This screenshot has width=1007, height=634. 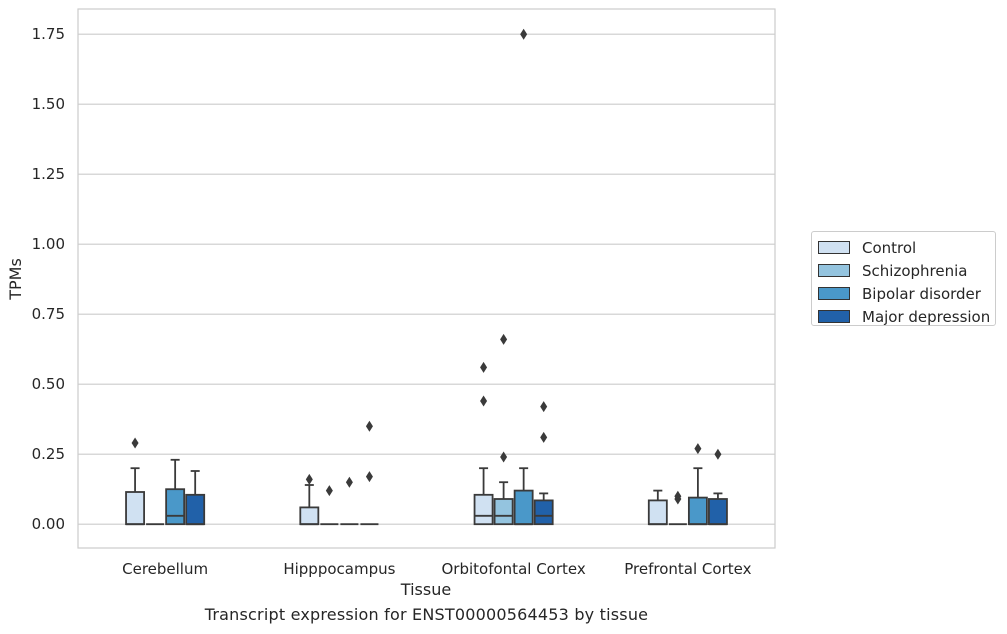 I want to click on y-tick-label: 1.00, so click(x=48, y=244).